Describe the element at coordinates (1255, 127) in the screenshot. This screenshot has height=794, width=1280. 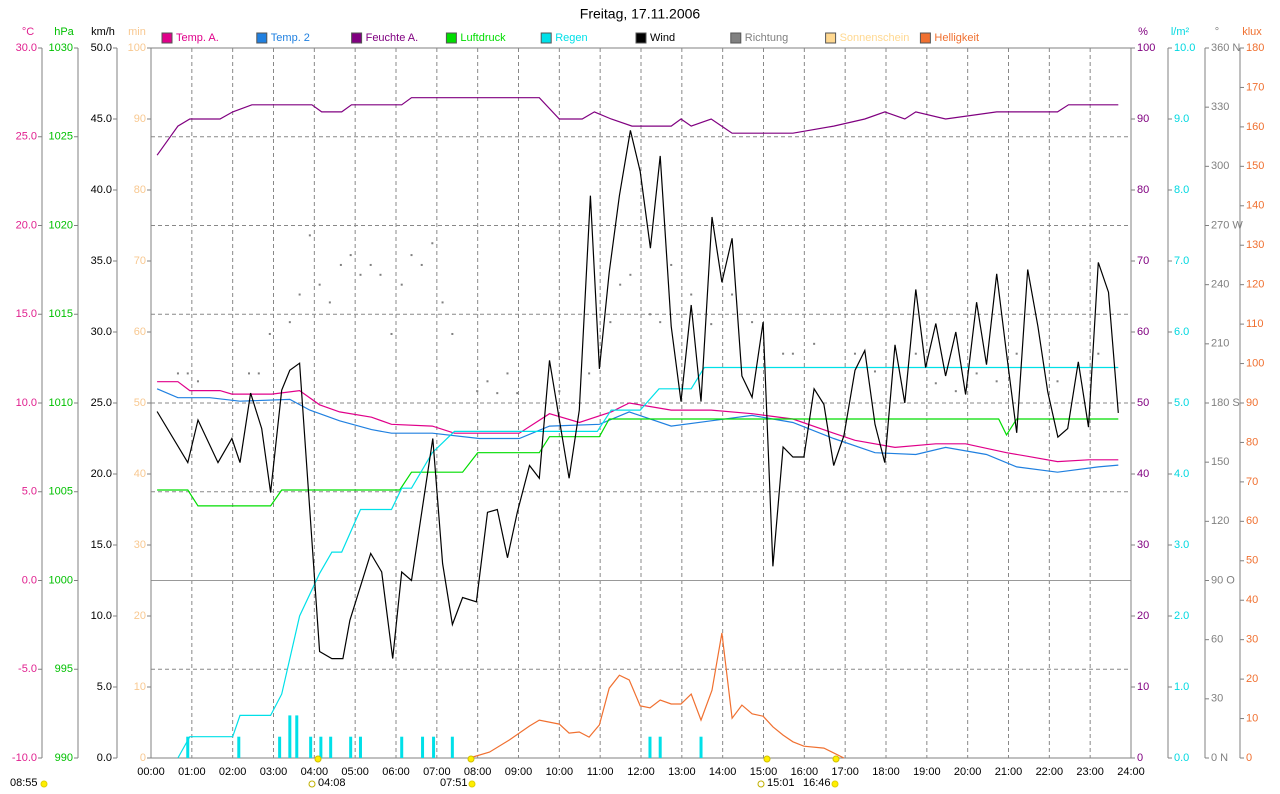
I see `y-tick-label: 160` at that location.